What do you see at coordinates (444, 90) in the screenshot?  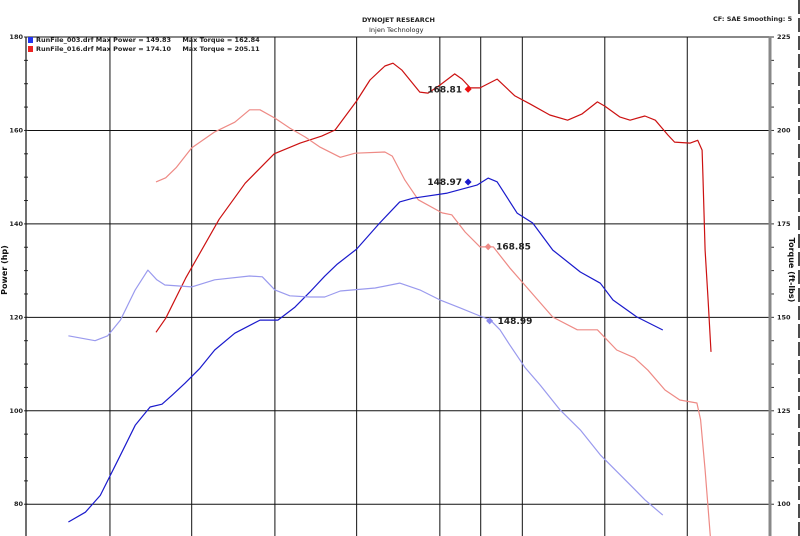 I see `peak-marker-label: 168.81` at bounding box center [444, 90].